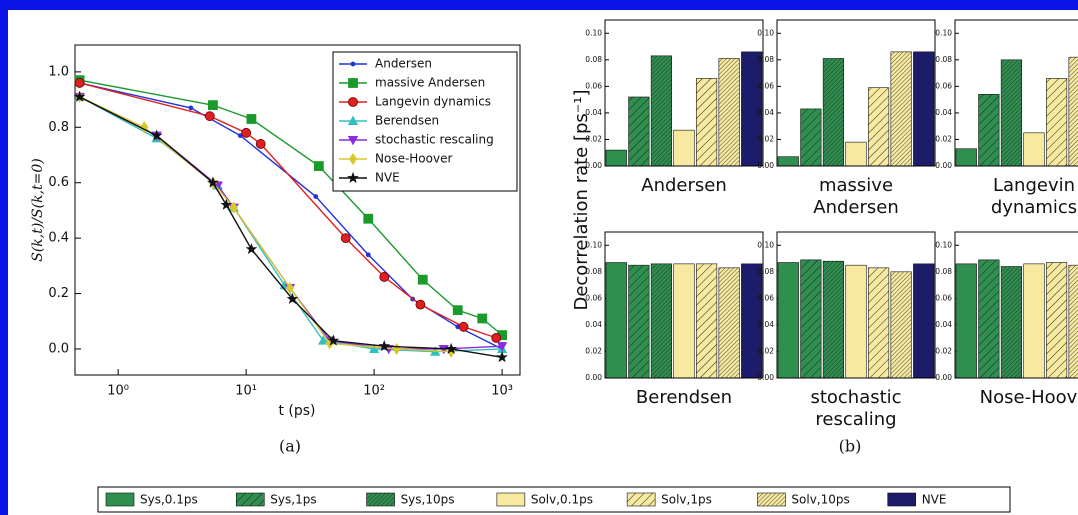  Describe the element at coordinates (413, 159) in the screenshot. I see `legend-label: Nose-Hoover` at that location.